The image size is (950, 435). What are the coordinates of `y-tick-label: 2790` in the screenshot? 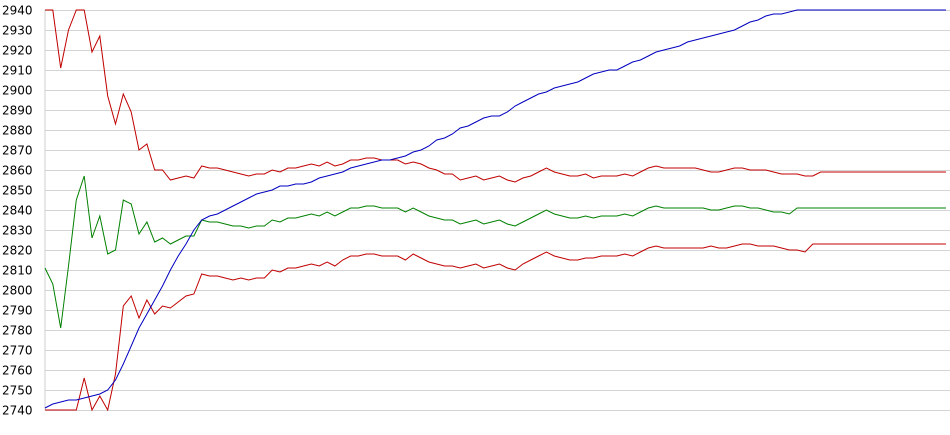 It's located at (17, 311).